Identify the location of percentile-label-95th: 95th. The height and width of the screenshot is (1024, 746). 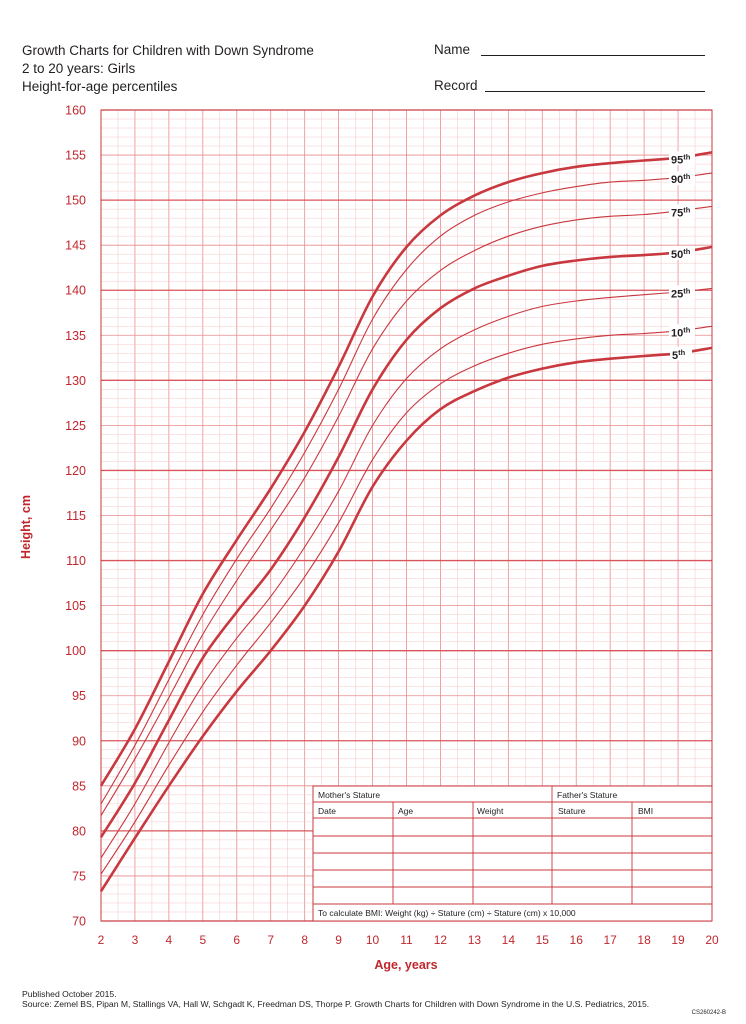
(681, 159).